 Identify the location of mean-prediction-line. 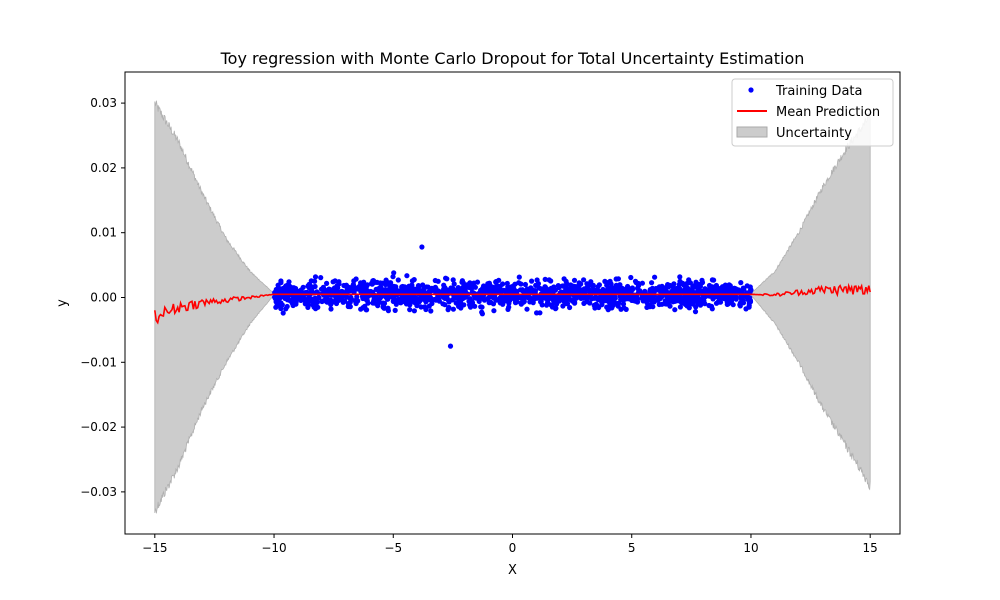
(512, 303).